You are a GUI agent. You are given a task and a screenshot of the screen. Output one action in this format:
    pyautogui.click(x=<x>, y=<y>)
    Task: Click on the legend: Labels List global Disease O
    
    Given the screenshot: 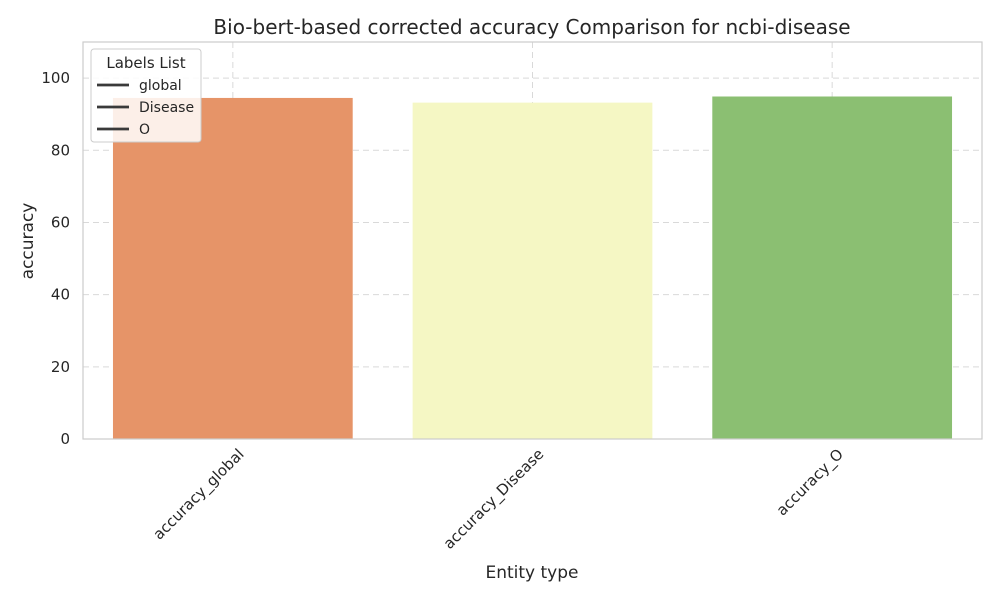 What is the action you would take?
    pyautogui.click(x=146, y=95)
    